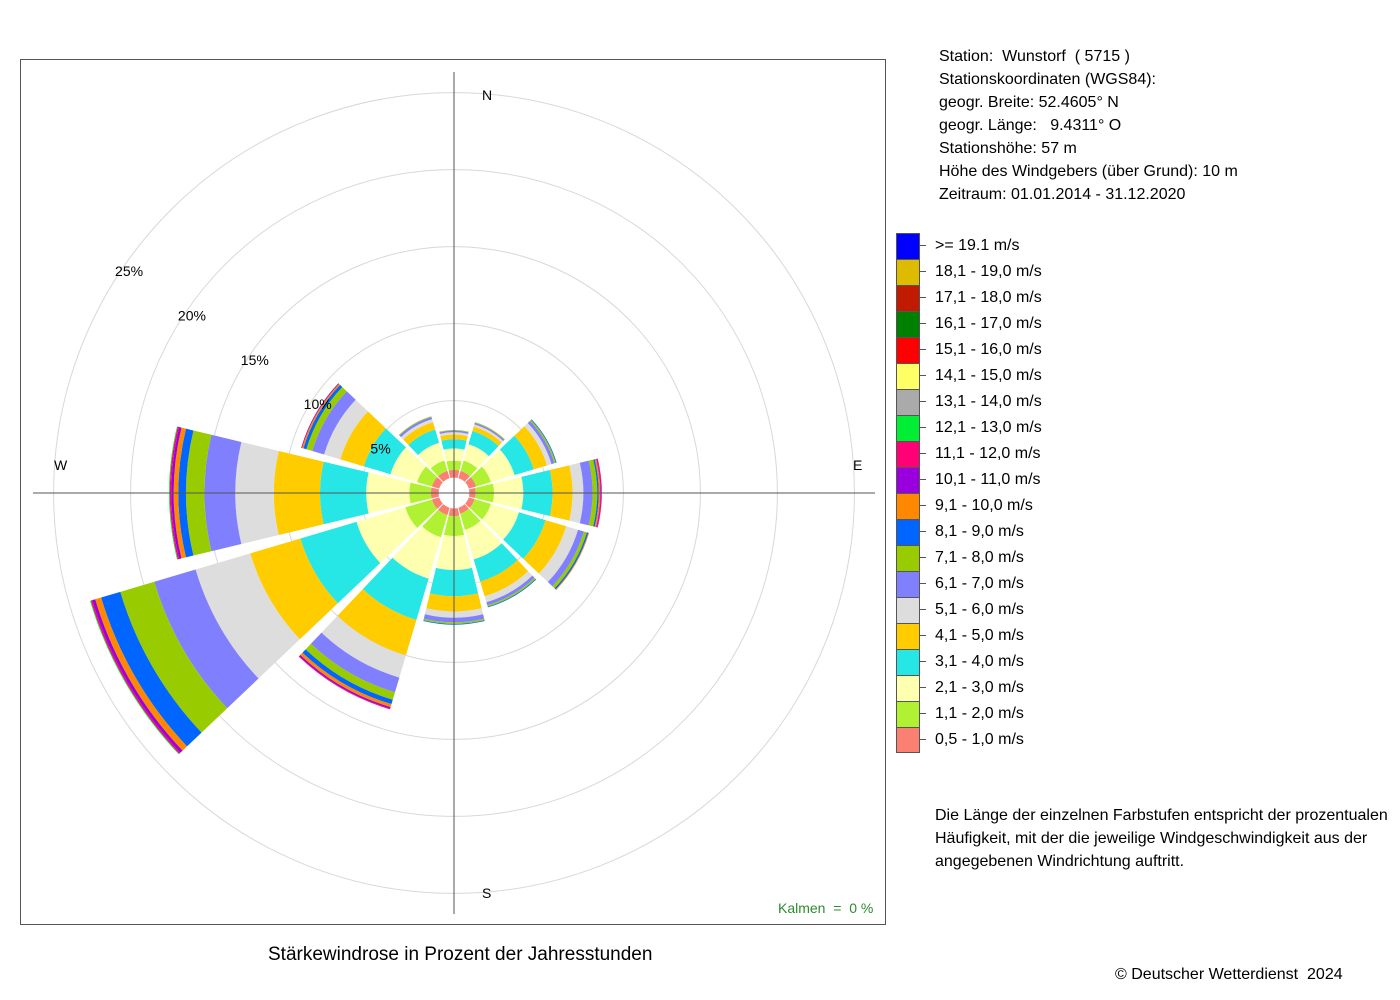 Image resolution: width=1400 pixels, height=1000 pixels. Describe the element at coordinates (1008, 148) in the screenshot. I see `station-elevation: Stationshöhe: 57 m` at that location.